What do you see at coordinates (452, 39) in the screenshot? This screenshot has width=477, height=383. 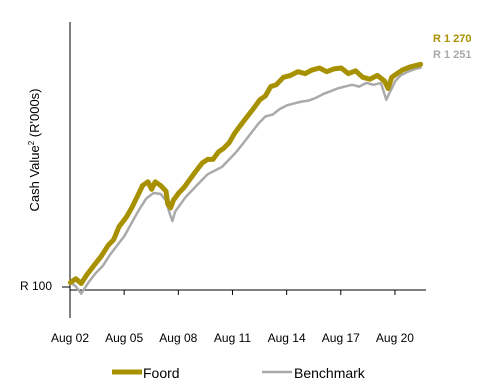 I see `end-label-foord: R 1 270` at bounding box center [452, 39].